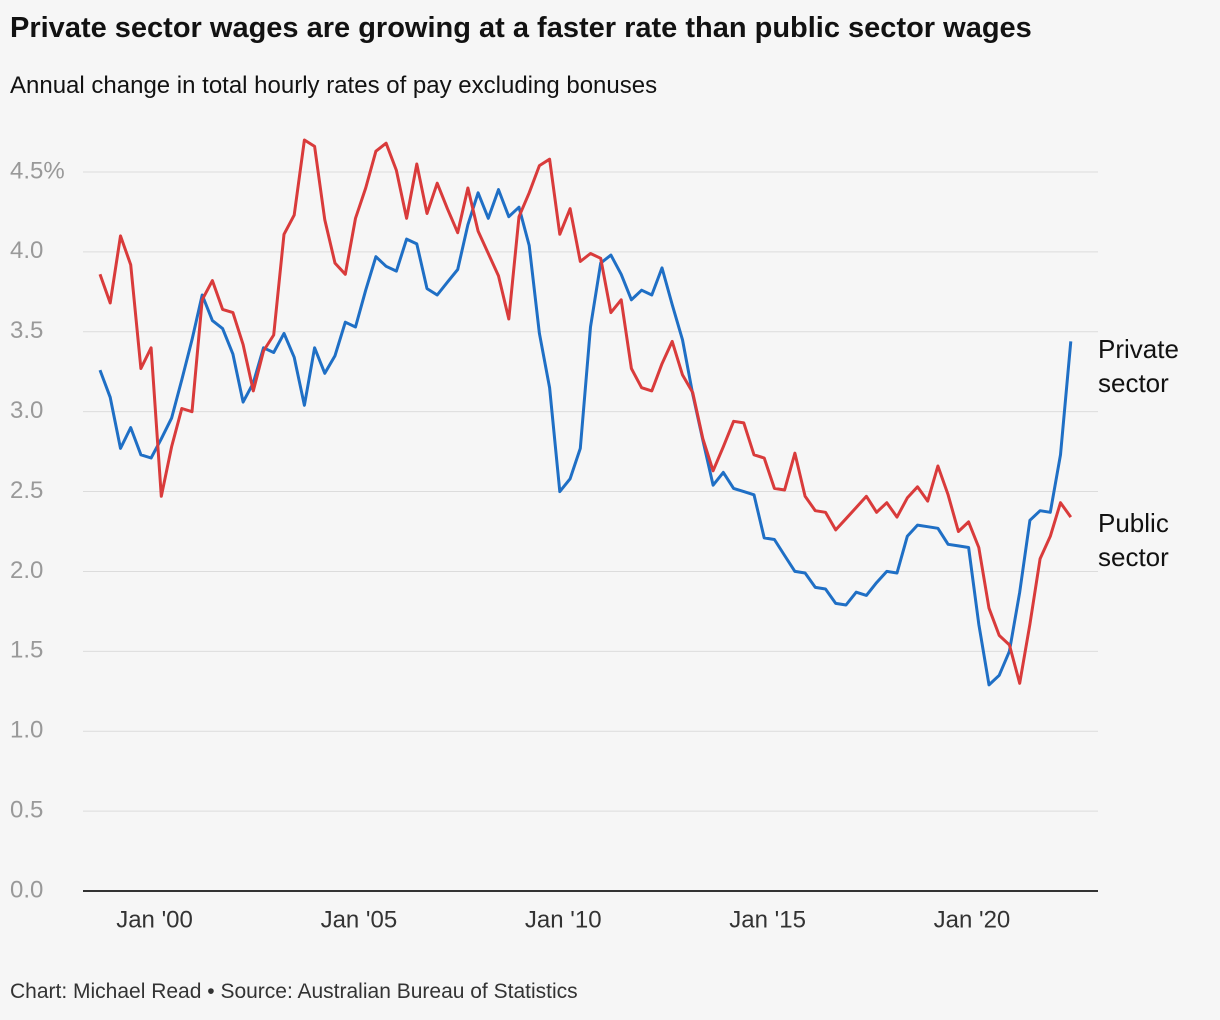 The width and height of the screenshot is (1220, 1020). I want to click on y-tick-label: 3.5, so click(26, 330).